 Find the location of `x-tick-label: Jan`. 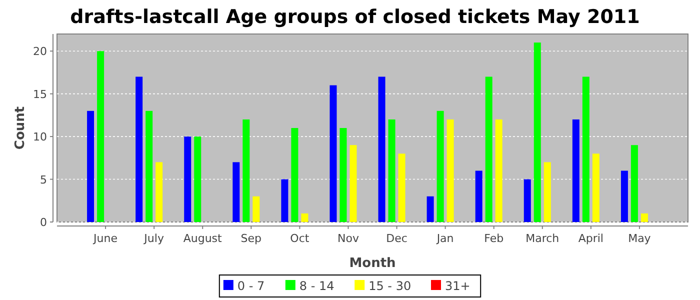

x-tick-label: Jan is located at coordinates (445, 238).